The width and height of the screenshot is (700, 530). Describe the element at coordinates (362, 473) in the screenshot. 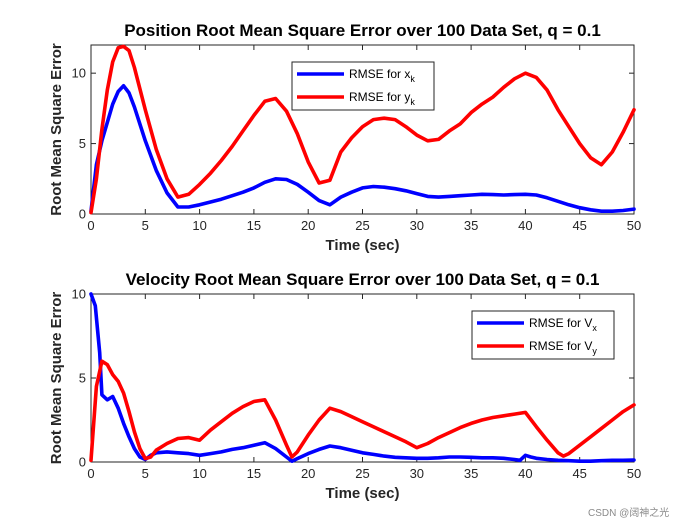

I see `chart2-xtick-label: 25` at that location.